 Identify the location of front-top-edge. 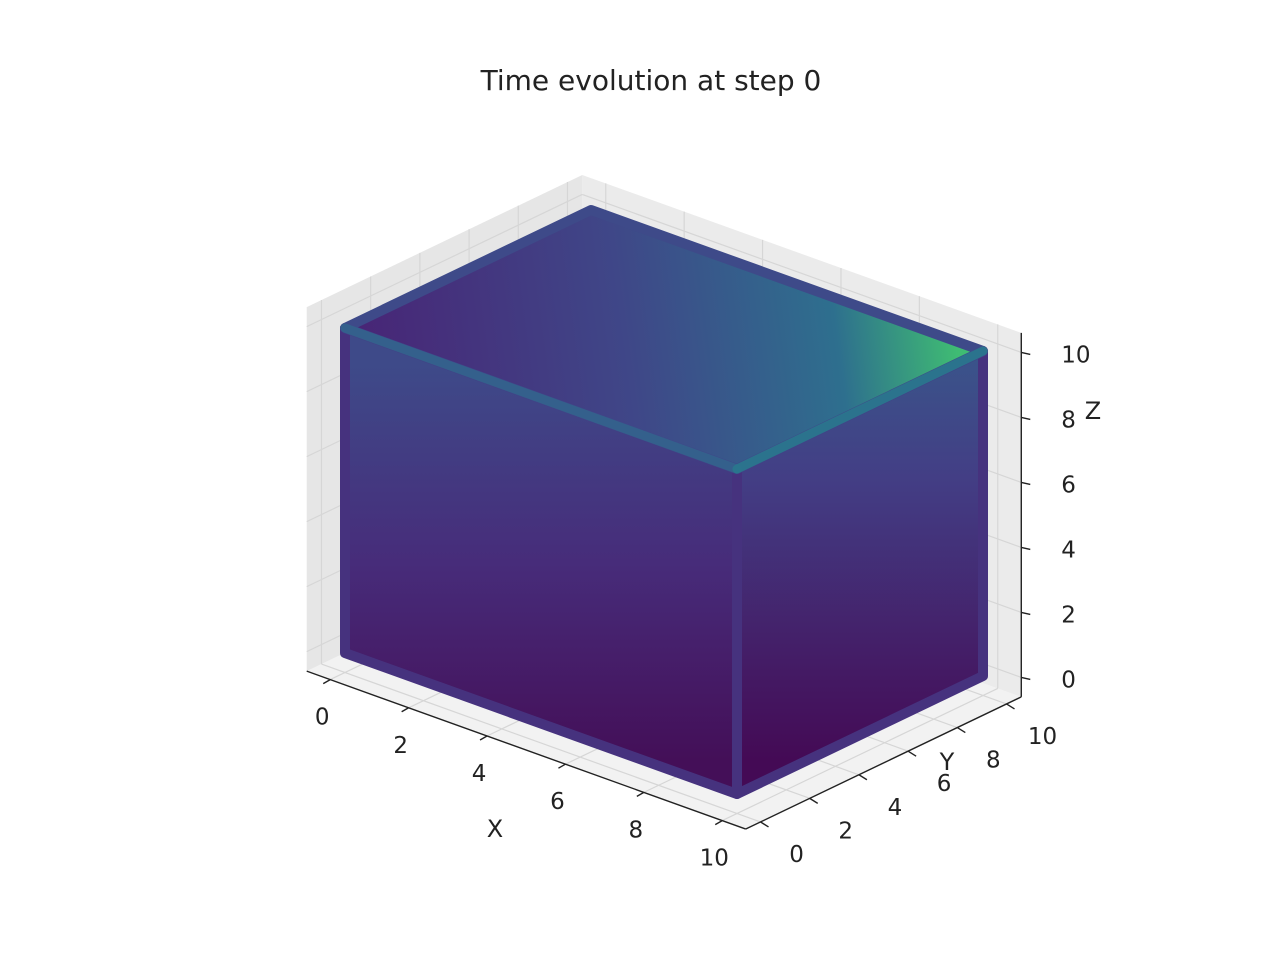
(541, 398).